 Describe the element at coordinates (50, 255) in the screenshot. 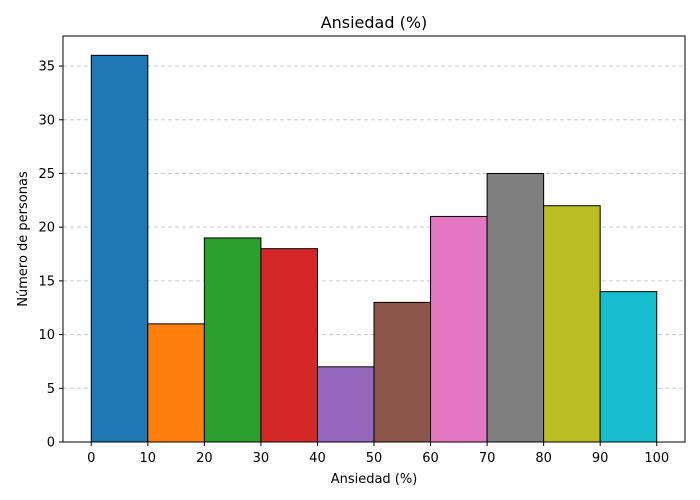

I see `y-axis: 0 5 10 15 20 25 30 35` at that location.